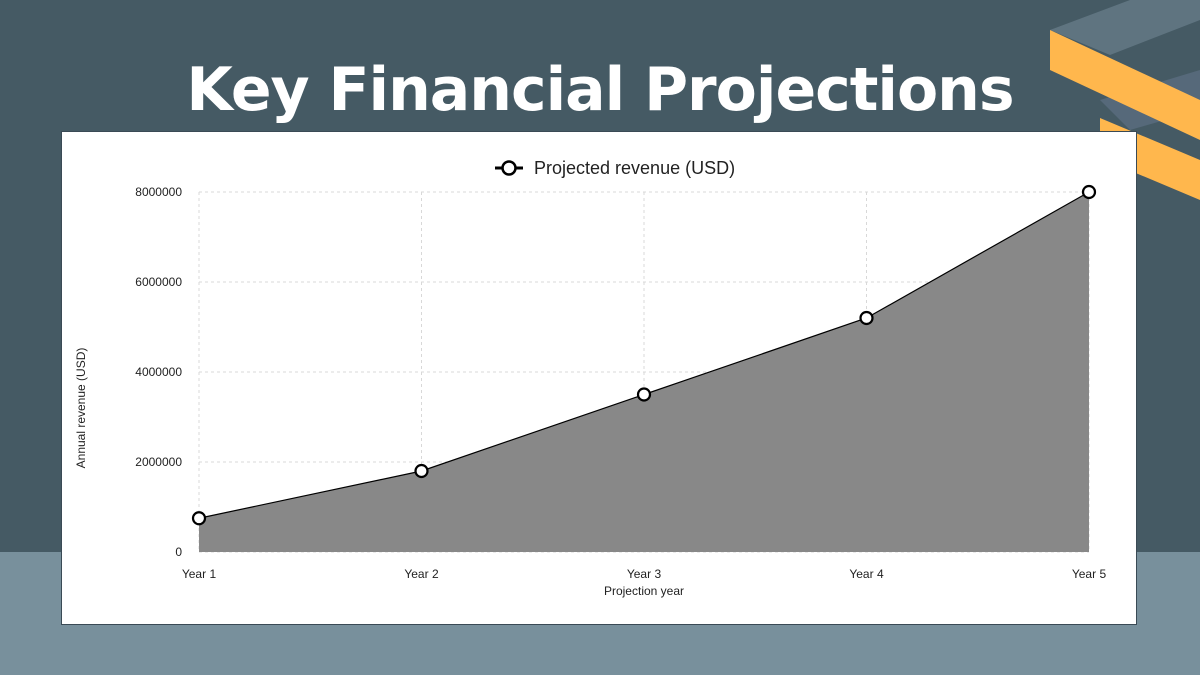  I want to click on y-axis-label: Annual revenue (USD), so click(81, 408).